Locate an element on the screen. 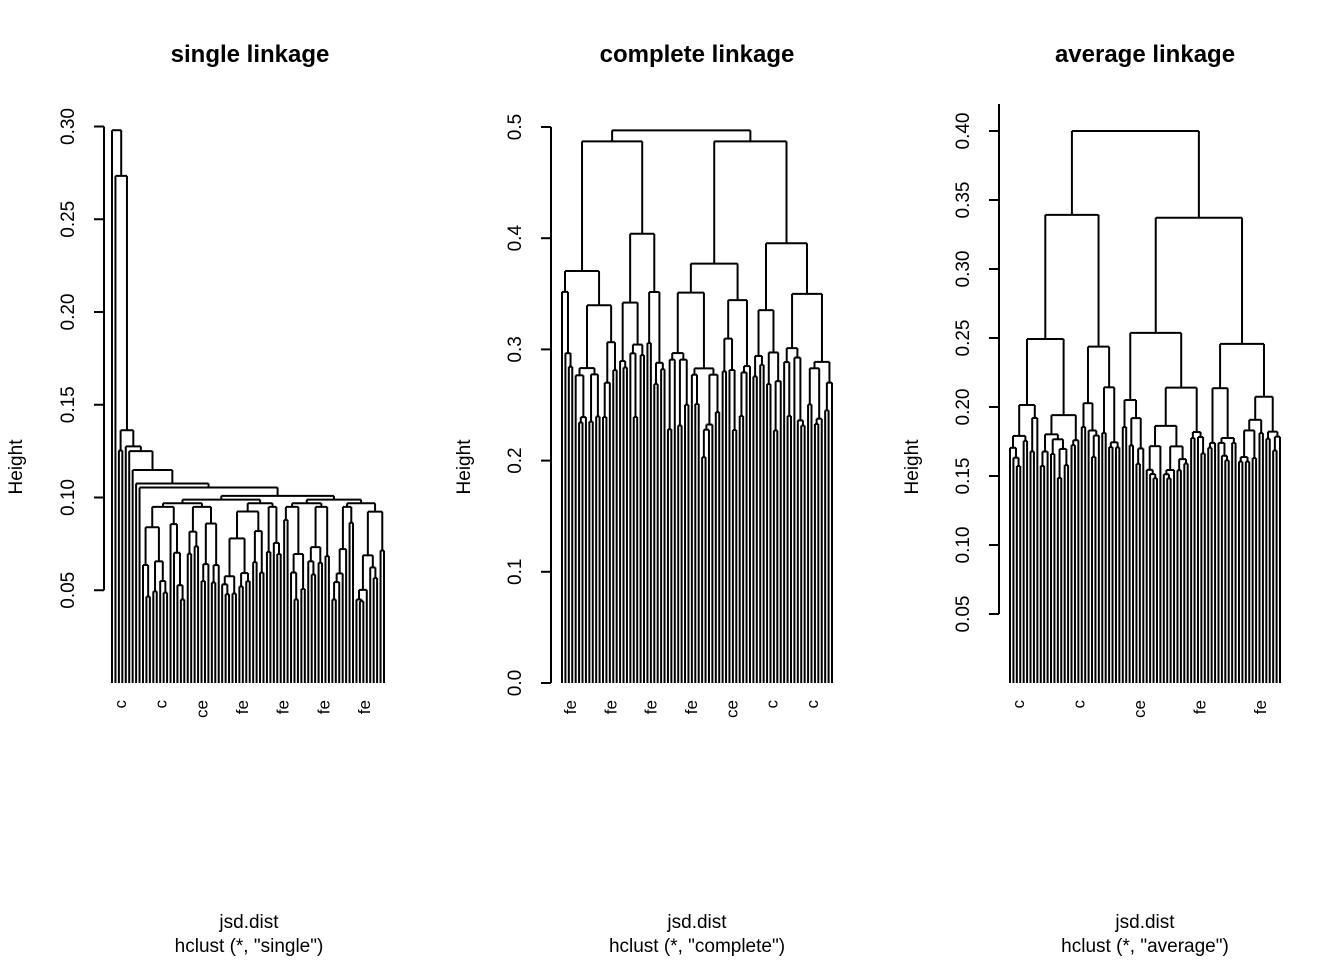 The image size is (1344, 960). y-axis: 0.05 0.10 0.15 0.20 0.25 0.30 0.35 0.40 is located at coordinates (976, 368).